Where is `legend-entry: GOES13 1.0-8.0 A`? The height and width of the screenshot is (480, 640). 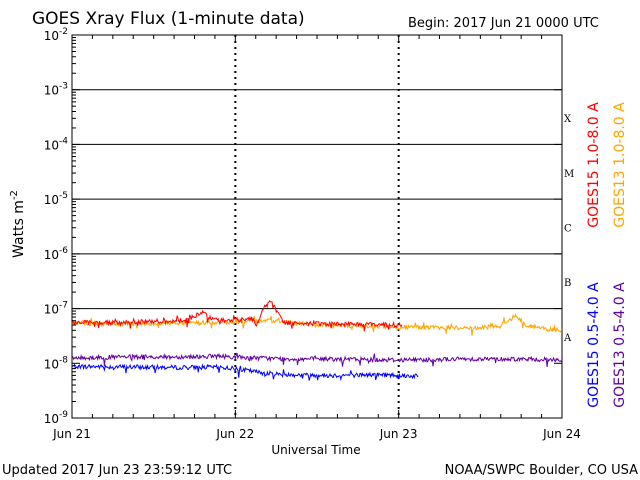 legend-entry: GOES13 1.0-8.0 A is located at coordinates (620, 165).